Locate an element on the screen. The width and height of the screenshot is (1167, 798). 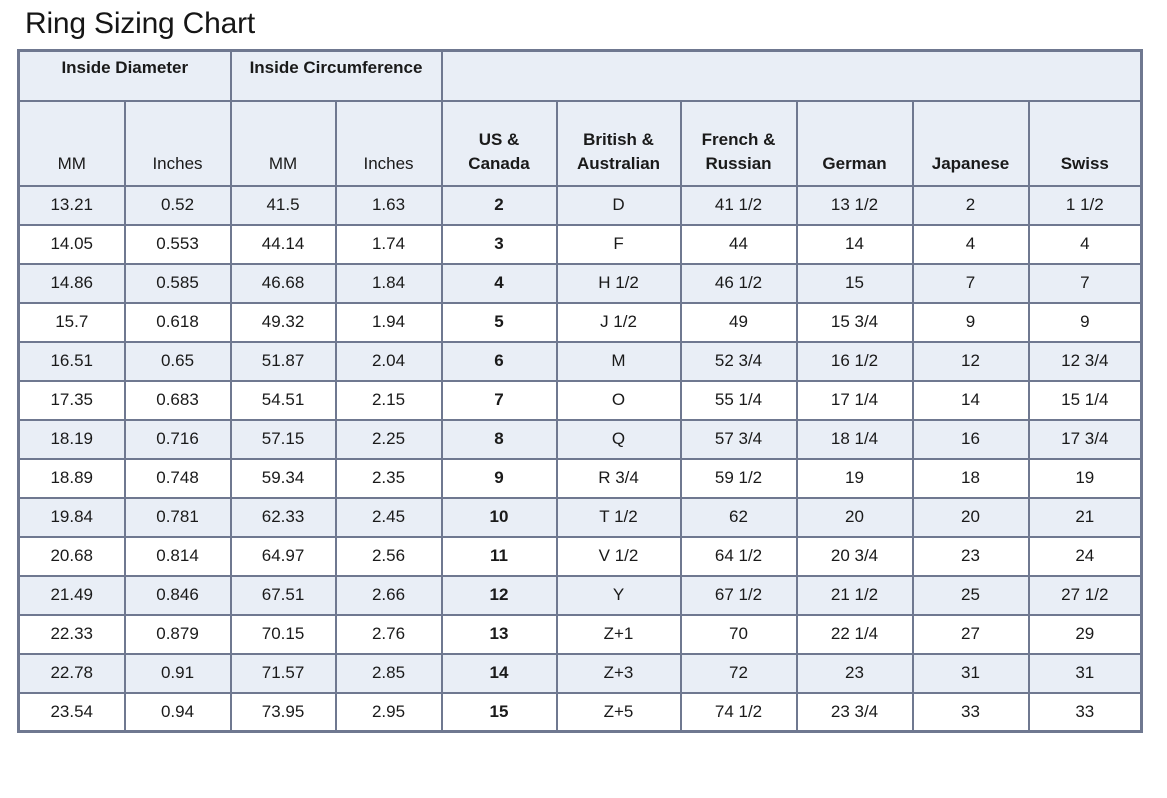
group-header-empty is located at coordinates (791, 75).